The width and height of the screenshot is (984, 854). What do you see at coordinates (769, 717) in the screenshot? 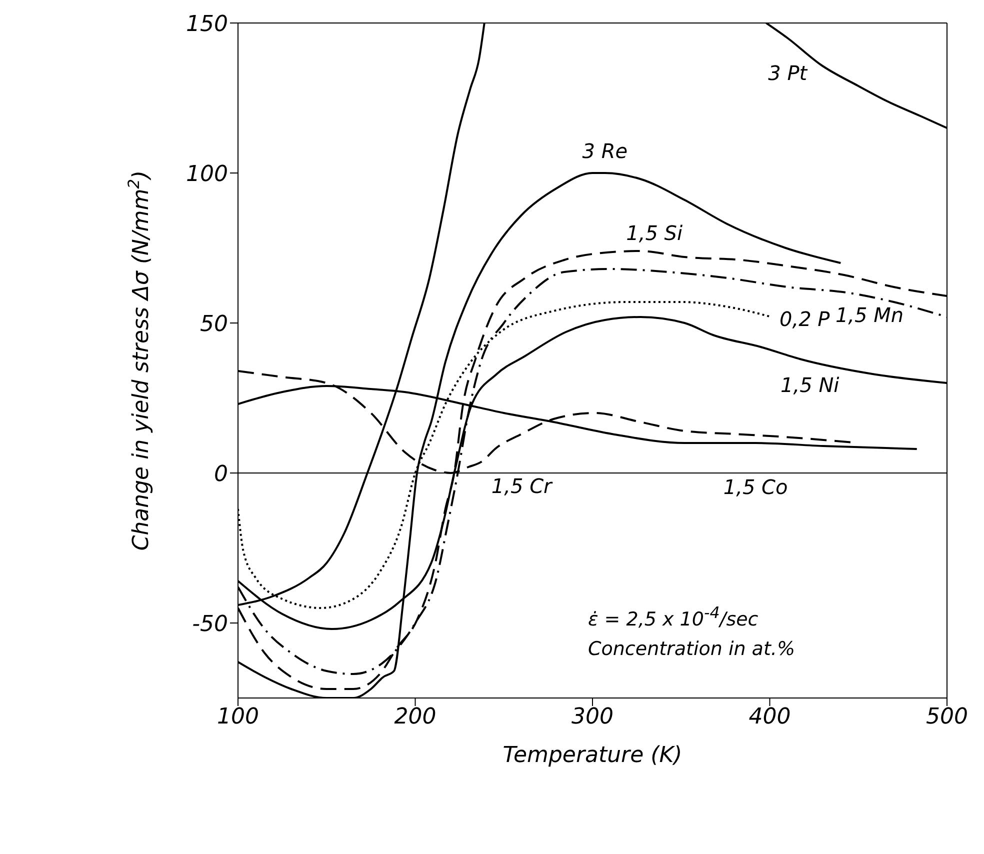
I see `x-tick-label: 400` at bounding box center [769, 717].